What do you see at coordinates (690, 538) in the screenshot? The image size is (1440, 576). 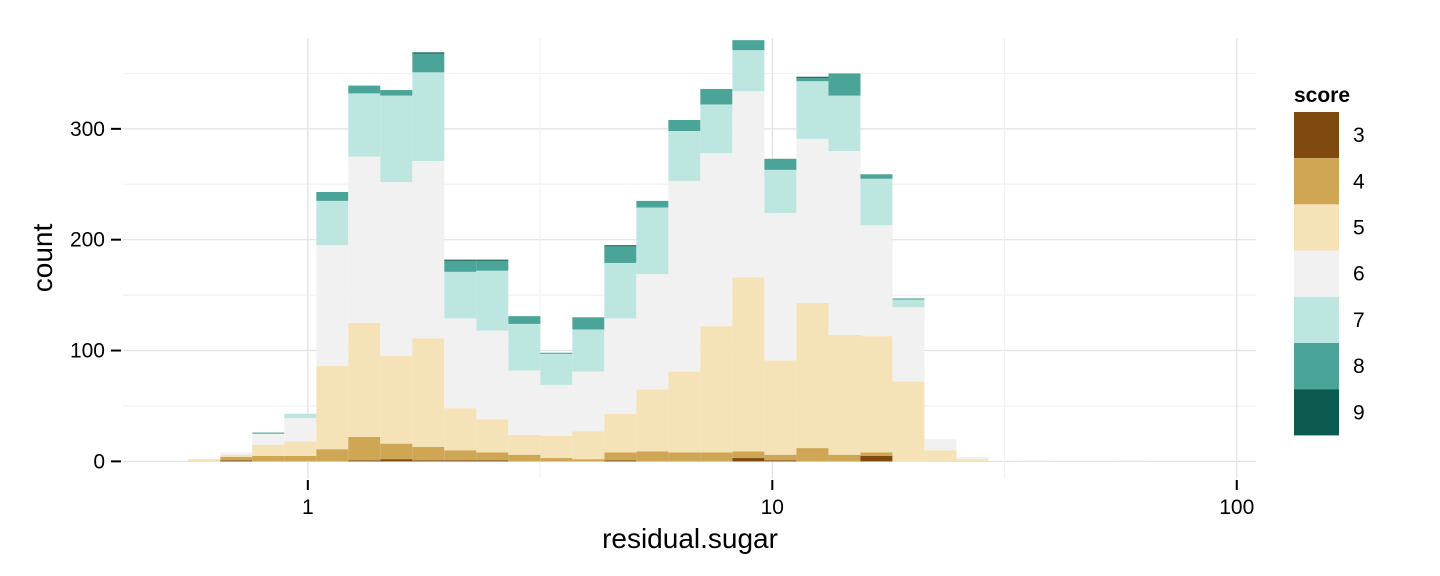 I see `x-axis-title: residual.sugar` at bounding box center [690, 538].